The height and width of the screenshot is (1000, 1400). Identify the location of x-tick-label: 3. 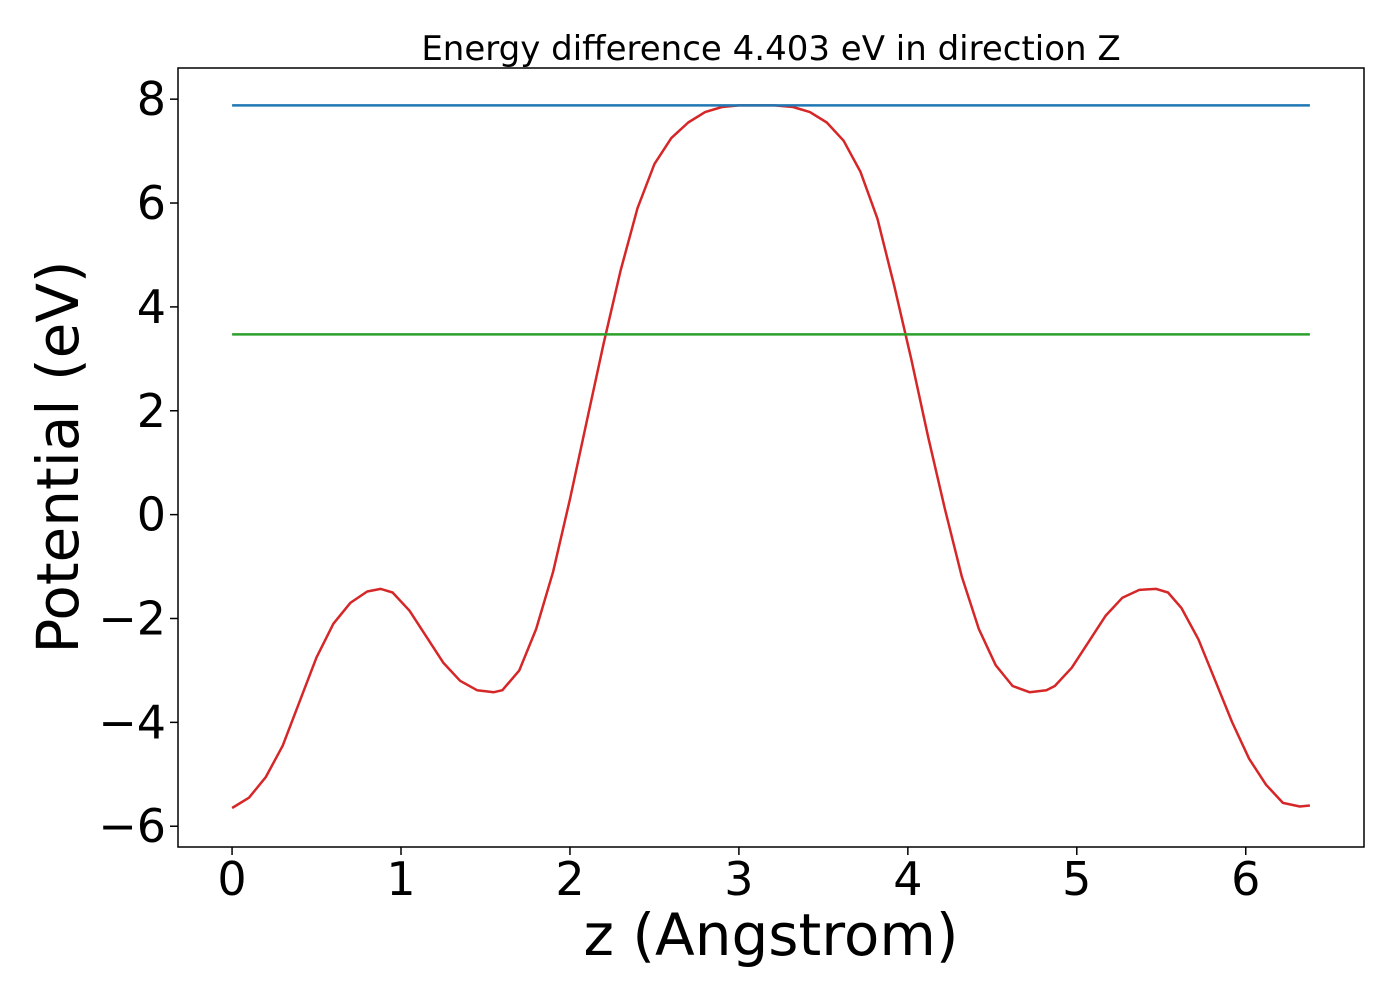
(738, 879).